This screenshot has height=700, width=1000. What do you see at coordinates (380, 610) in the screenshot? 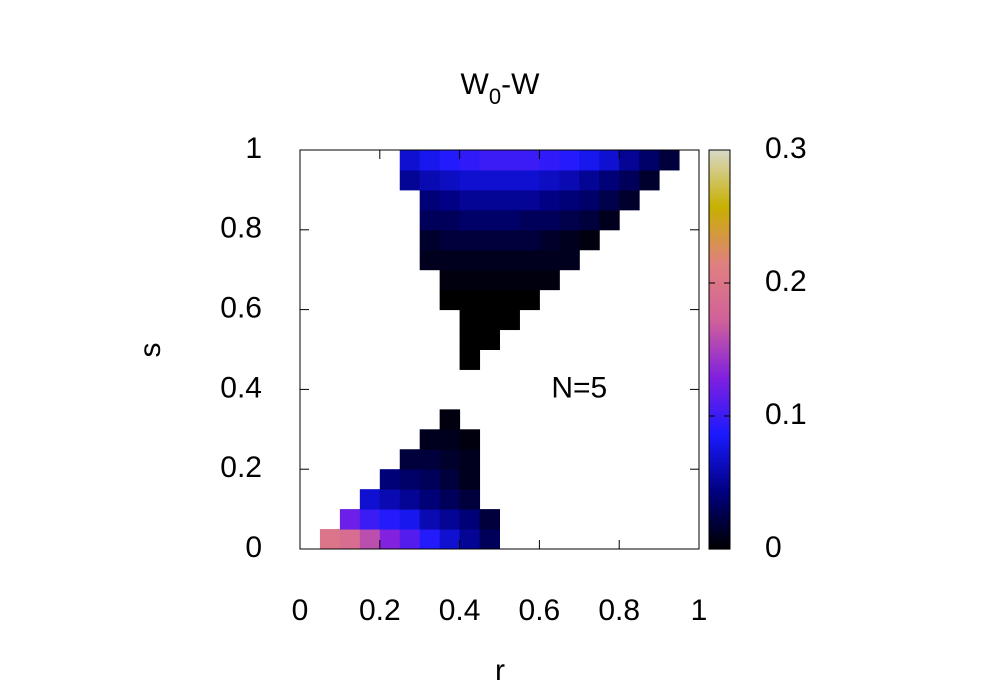
I see `x-tick-label: 0.2` at bounding box center [380, 610].